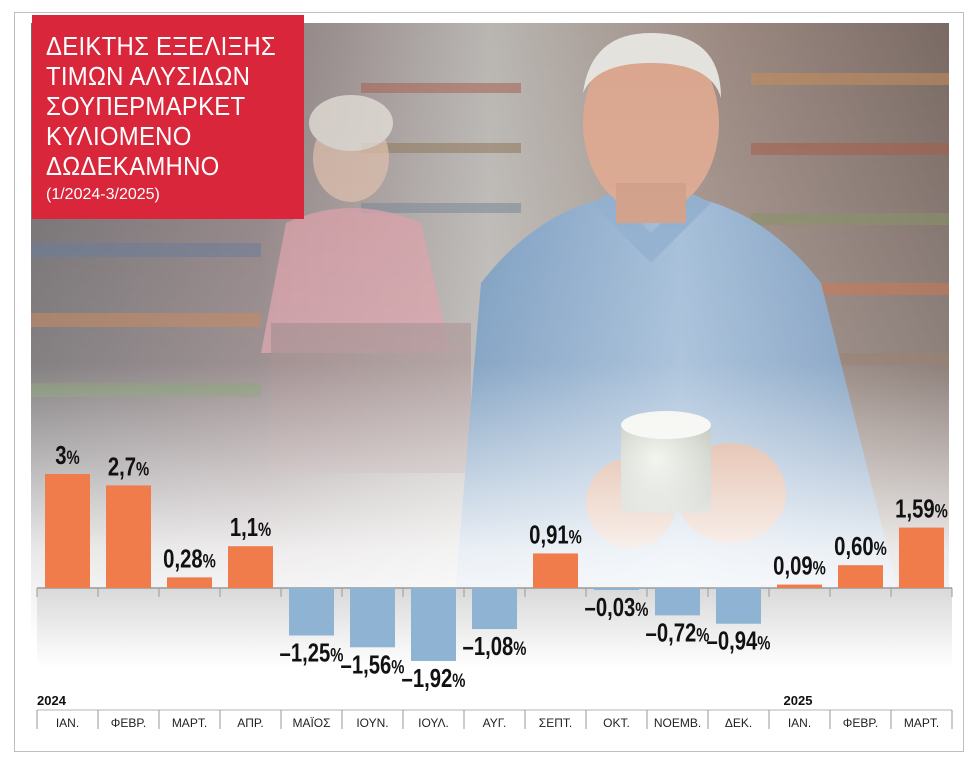 The height and width of the screenshot is (766, 980). I want to click on value-label-12: 0,09%, so click(799, 565).